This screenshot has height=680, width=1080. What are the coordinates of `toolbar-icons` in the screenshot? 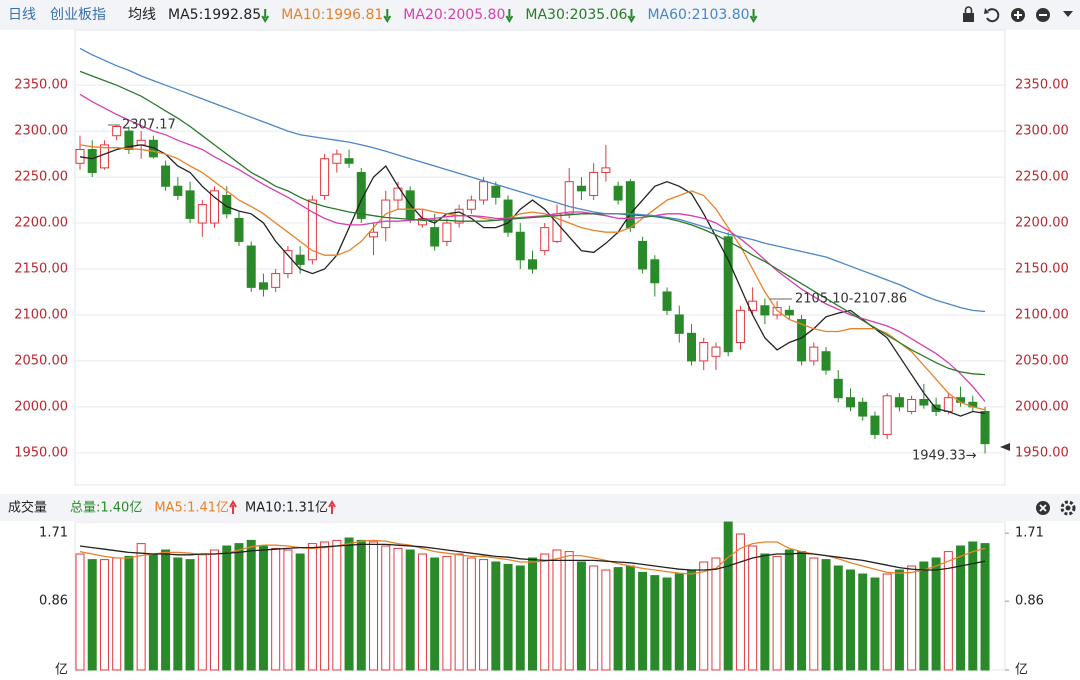 It's located at (1019, 261).